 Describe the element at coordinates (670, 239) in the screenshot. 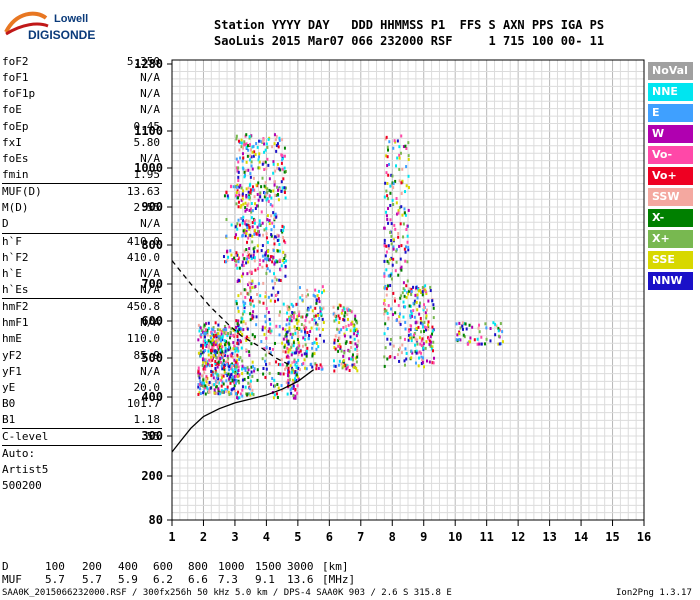

I see `legend-item: X+` at that location.